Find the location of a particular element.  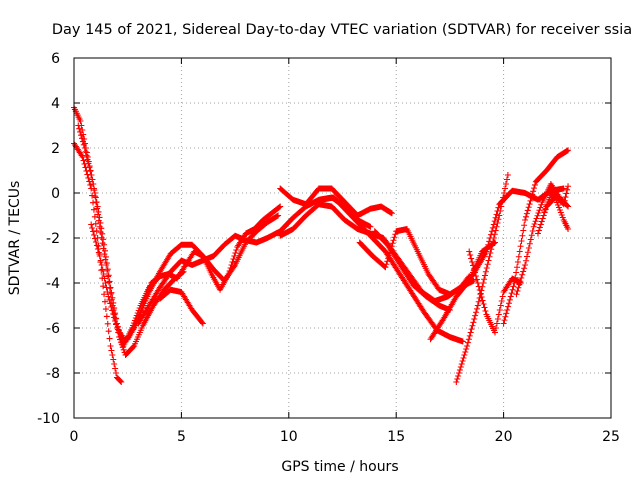

y-tick-label: -2 is located at coordinates (53, 239).